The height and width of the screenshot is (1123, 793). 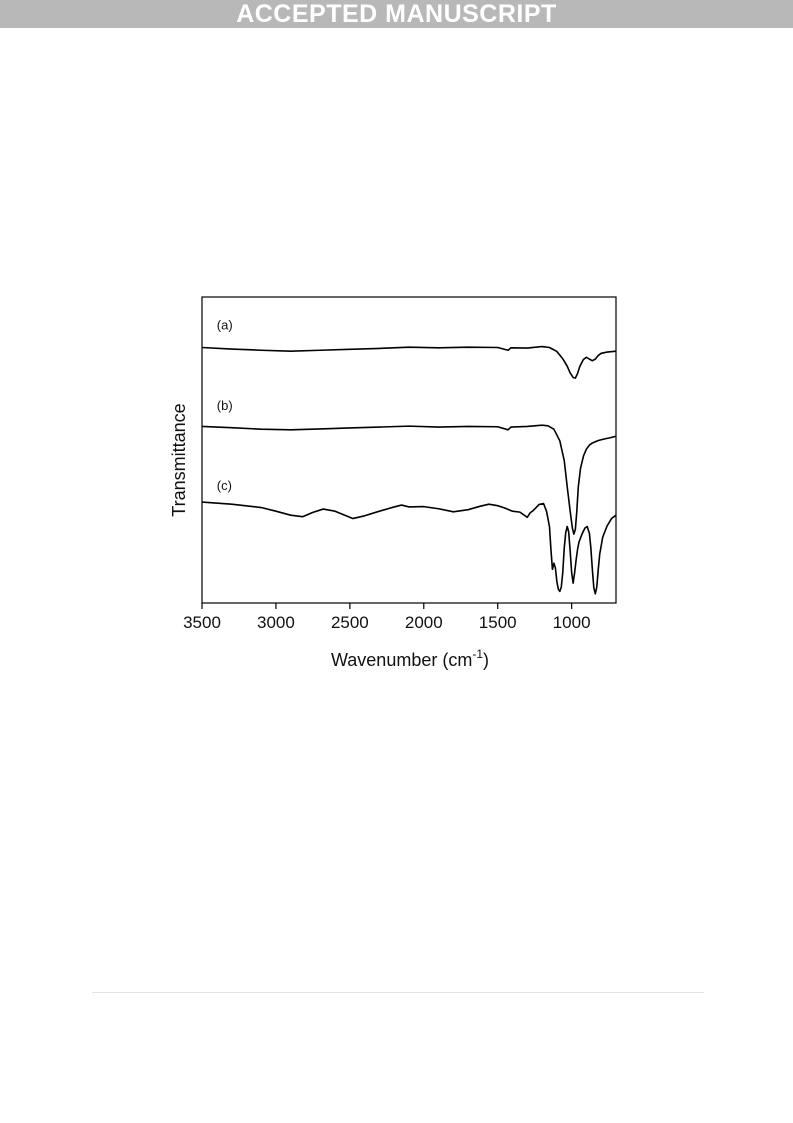 I want to click on accepted-manuscript-banner: ACCEPTED MANUSCRIPT, so click(x=396, y=14).